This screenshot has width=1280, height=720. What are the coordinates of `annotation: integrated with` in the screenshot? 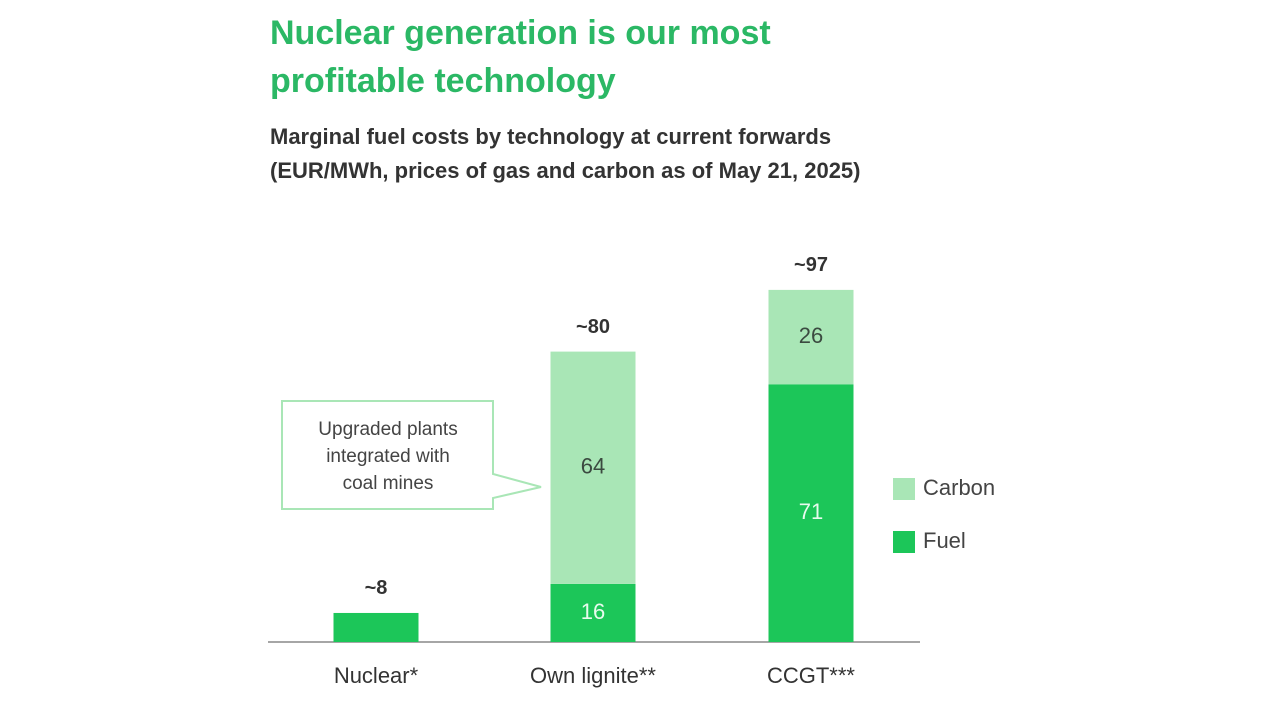 It's located at (388, 456).